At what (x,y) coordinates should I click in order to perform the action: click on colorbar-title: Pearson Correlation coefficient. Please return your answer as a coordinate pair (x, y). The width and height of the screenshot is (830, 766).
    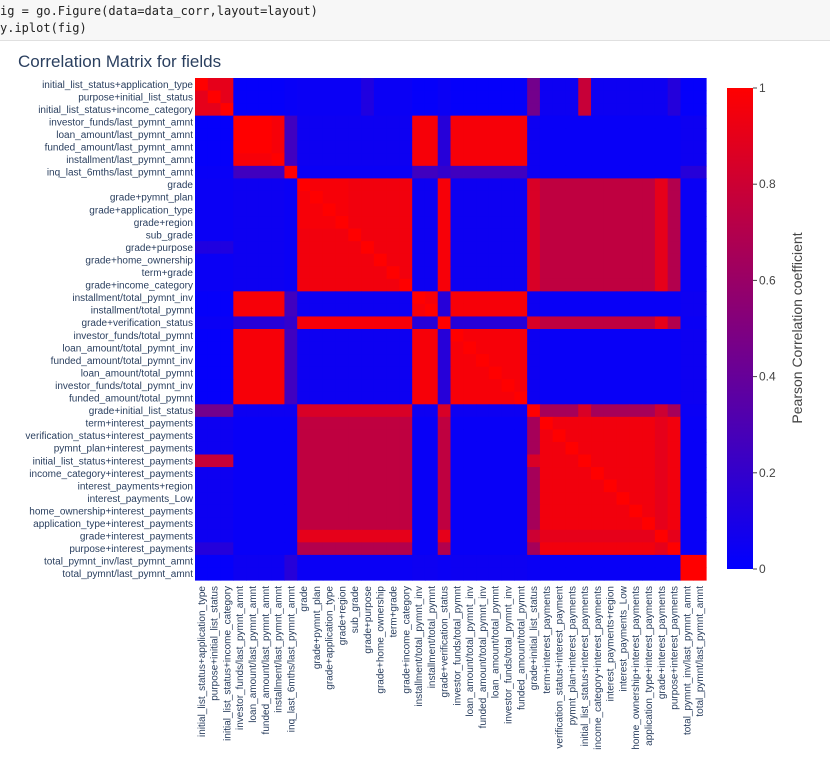
    Looking at the image, I should click on (797, 327).